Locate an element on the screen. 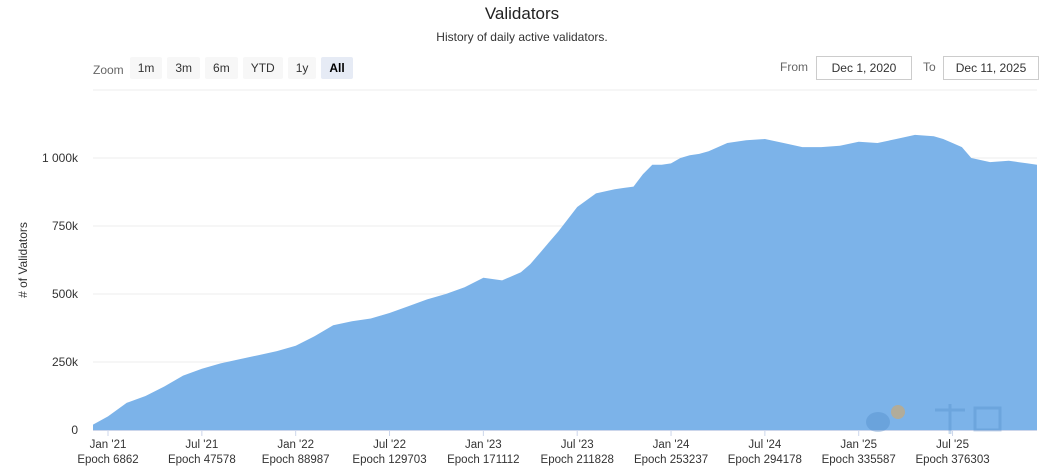 The height and width of the screenshot is (471, 1044). x-tick-epoch-label: Epoch 6862 is located at coordinates (107, 460).